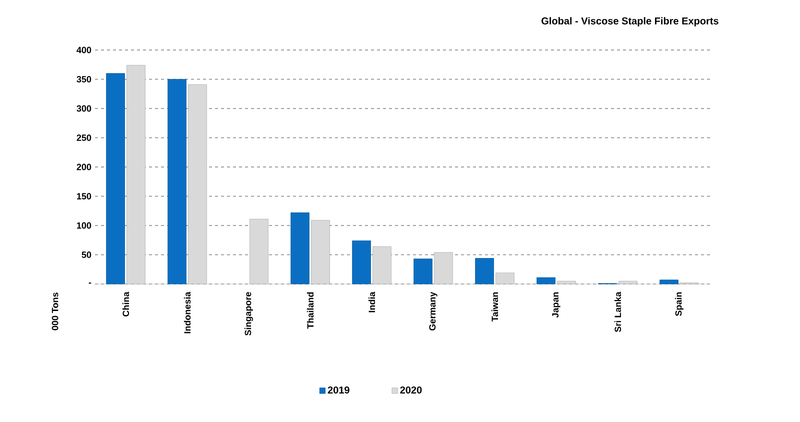 The image size is (800, 422). I want to click on x-tick-label: Sri Lanka, so click(618, 312).